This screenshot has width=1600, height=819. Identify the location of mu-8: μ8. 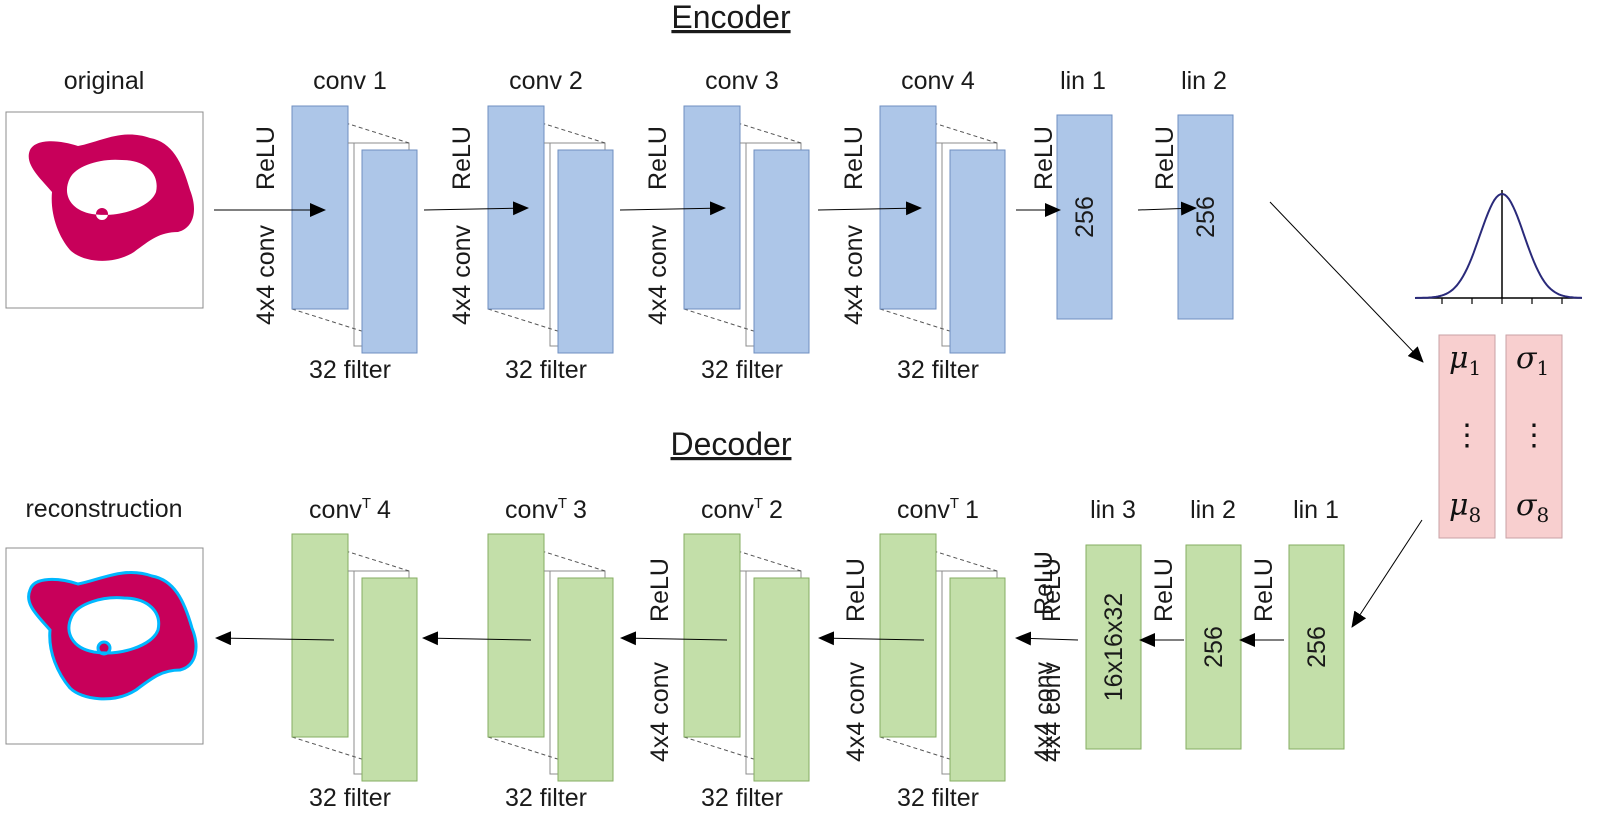
(1465, 507).